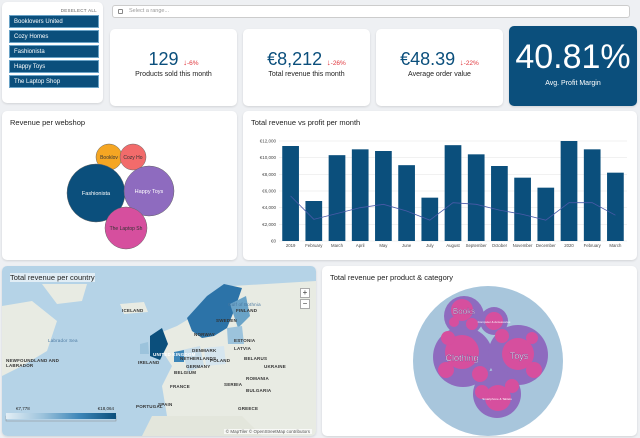 The image size is (640, 438). What do you see at coordinates (477, 245) in the screenshot?
I see `x-tick-label: September` at bounding box center [477, 245].